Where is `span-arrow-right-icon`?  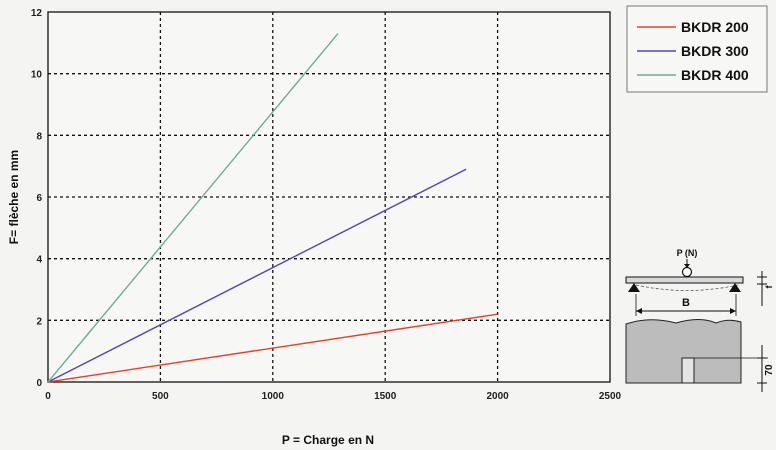 span-arrow-right-icon is located at coordinates (733, 311).